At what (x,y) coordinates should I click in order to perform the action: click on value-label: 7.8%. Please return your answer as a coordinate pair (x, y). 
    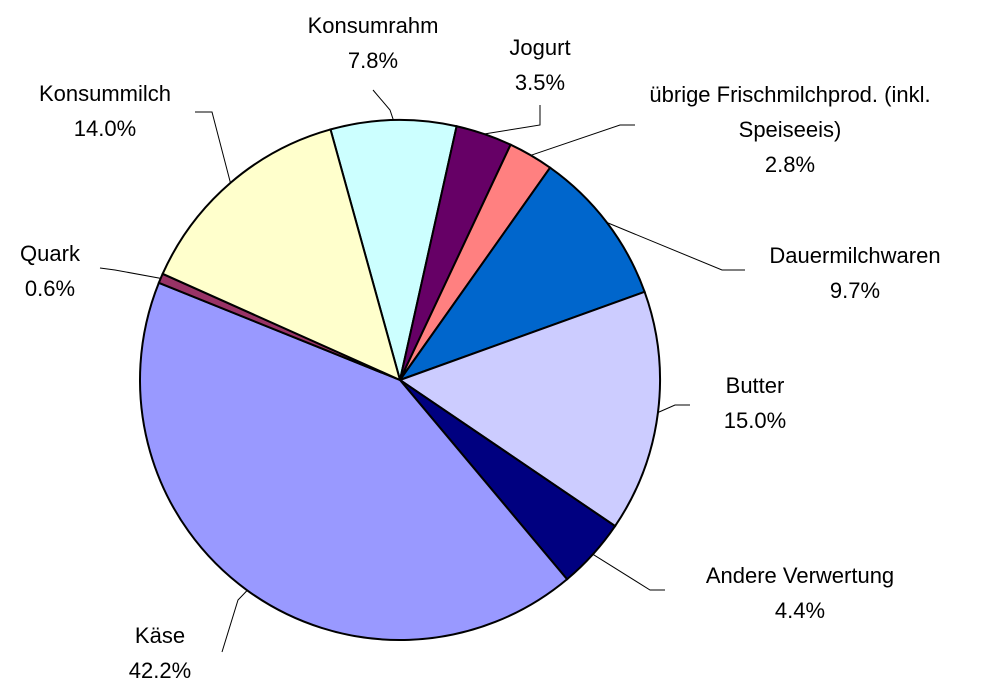
    Looking at the image, I should click on (373, 60).